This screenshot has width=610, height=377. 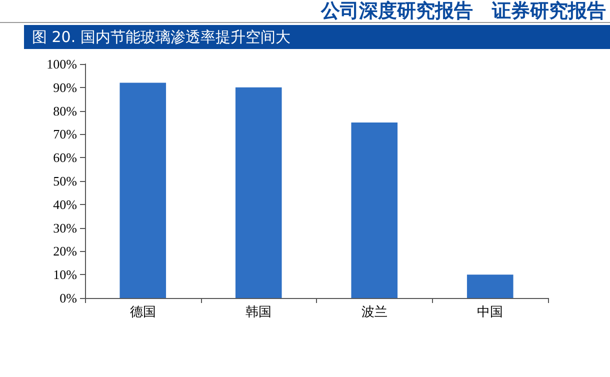 What do you see at coordinates (463, 12) in the screenshot?
I see `text: 公司深度研究报告 证券研究报告` at bounding box center [463, 12].